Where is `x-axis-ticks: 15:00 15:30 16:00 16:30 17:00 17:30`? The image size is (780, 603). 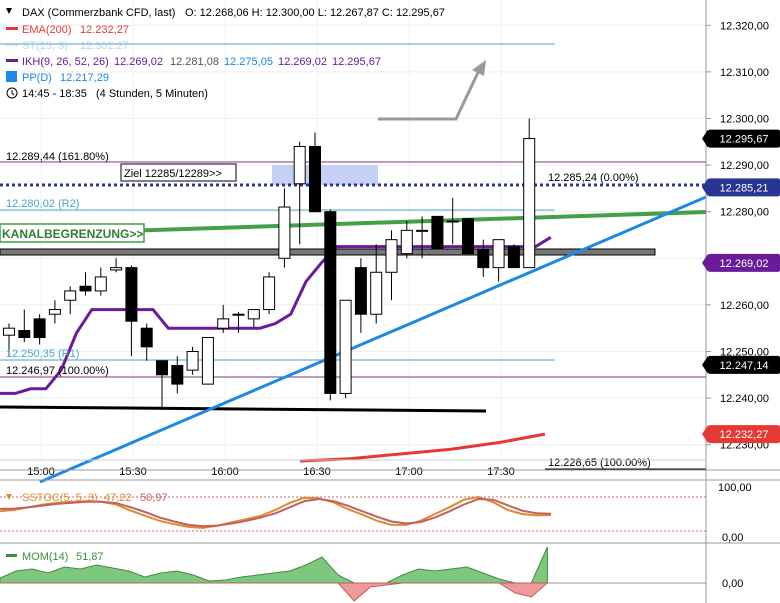 x-axis-ticks: 15:00 15:30 16:00 16:30 17:00 17:30 is located at coordinates (271, 472).